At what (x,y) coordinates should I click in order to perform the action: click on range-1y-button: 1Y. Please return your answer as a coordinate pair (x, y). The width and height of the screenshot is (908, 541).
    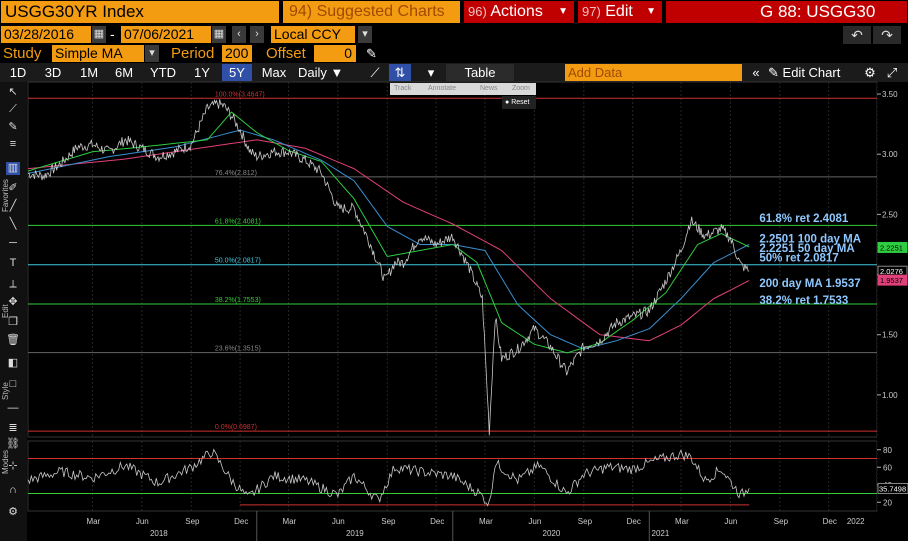
    Looking at the image, I should click on (202, 72).